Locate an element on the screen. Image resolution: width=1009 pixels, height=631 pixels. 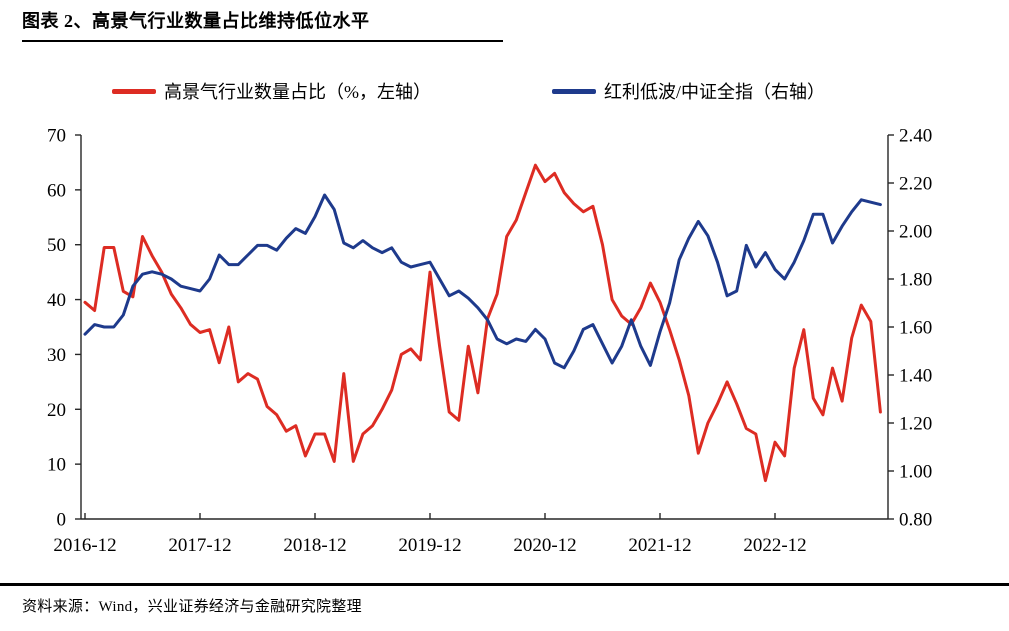
chart-legend: 高景气行业数量占比（%，左轴） 红利低波/中证全指（右轴） is located at coordinates (504, 91).